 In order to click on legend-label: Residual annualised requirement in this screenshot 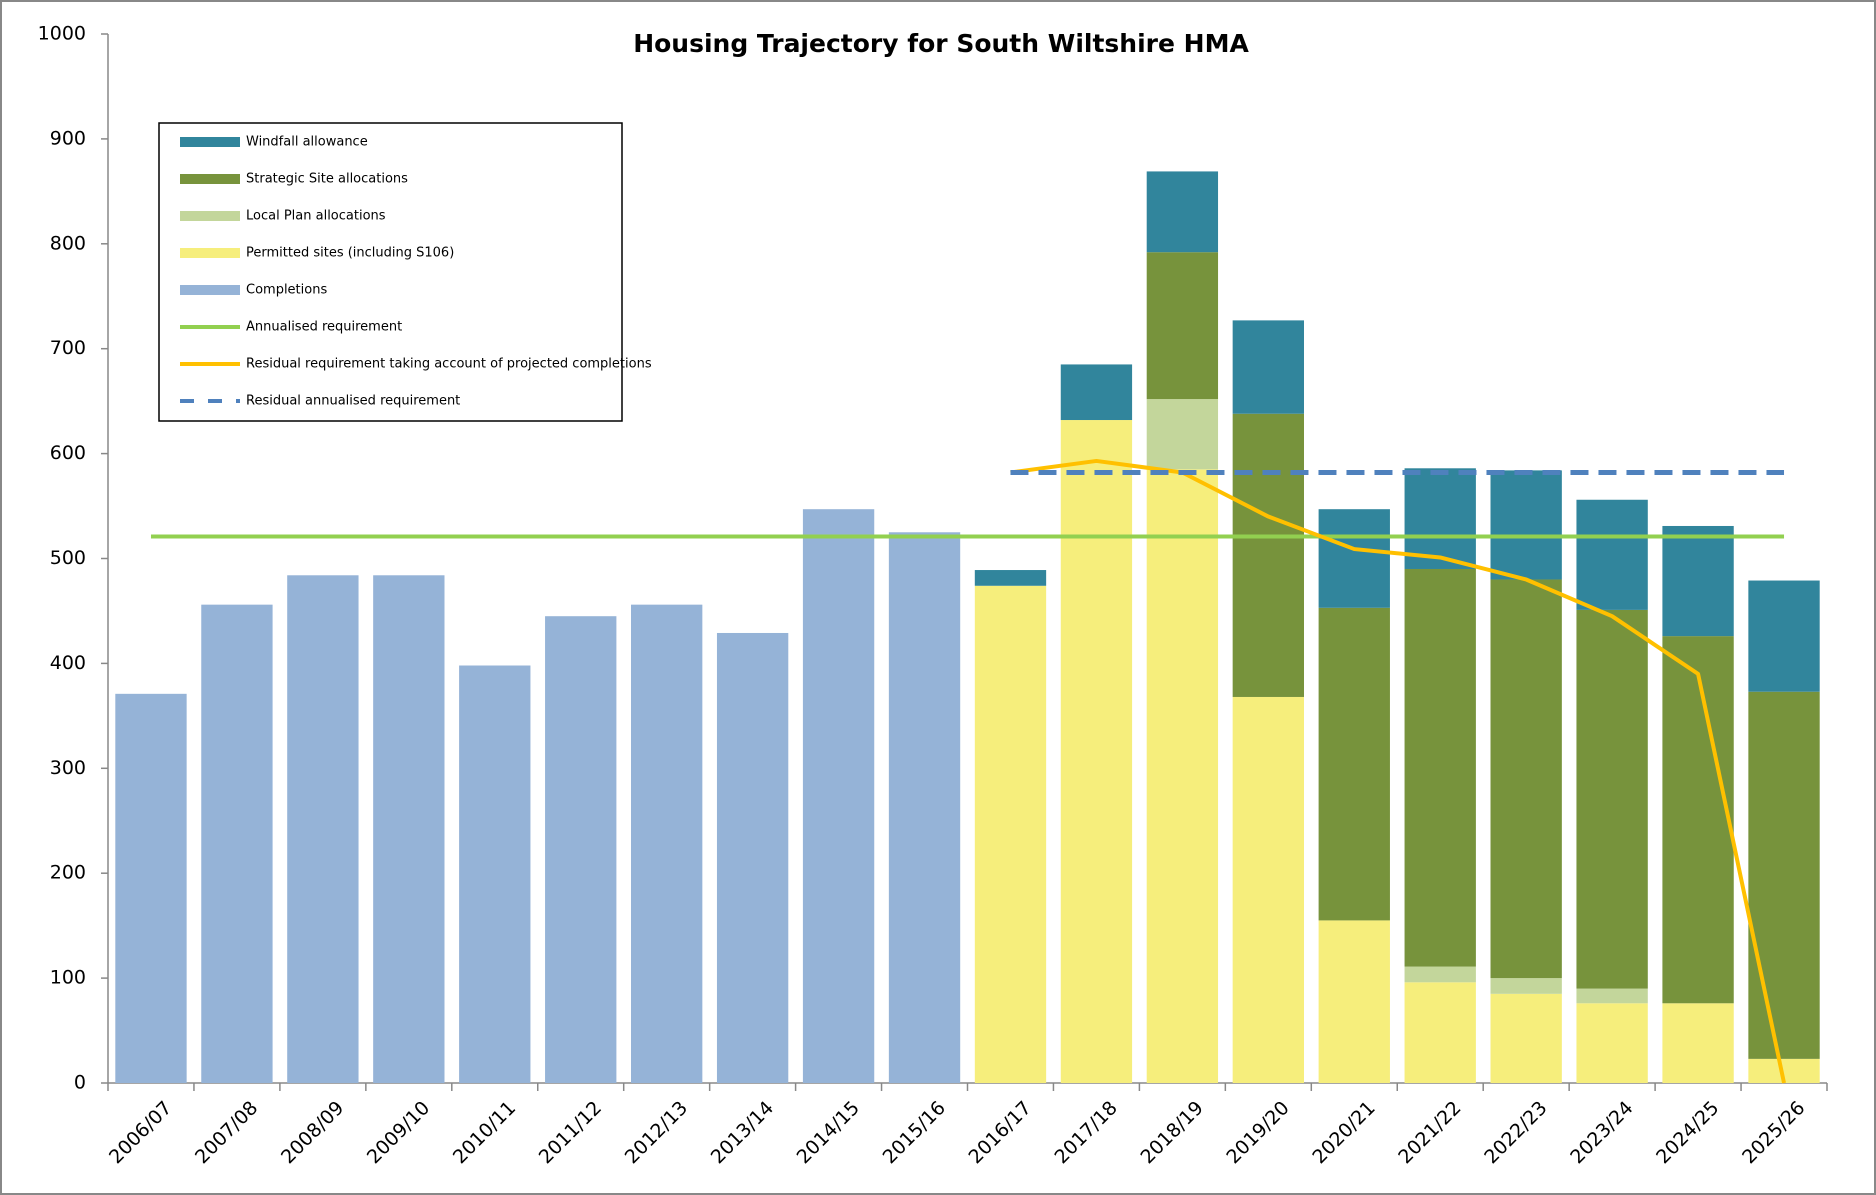, I will do `click(353, 401)`.